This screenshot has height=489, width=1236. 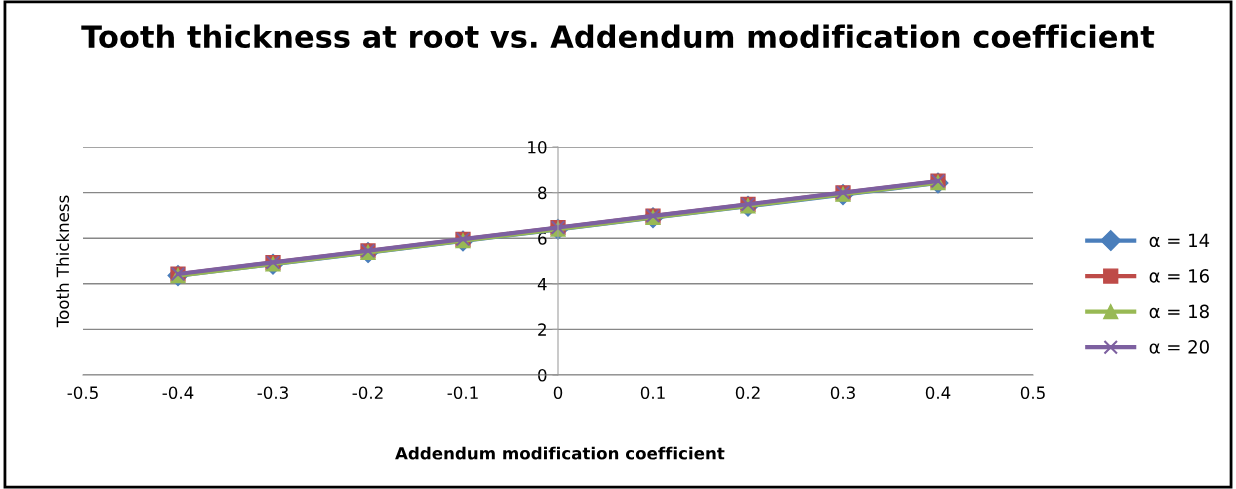 What do you see at coordinates (542, 375) in the screenshot?
I see `y-tick-label: 0` at bounding box center [542, 375].